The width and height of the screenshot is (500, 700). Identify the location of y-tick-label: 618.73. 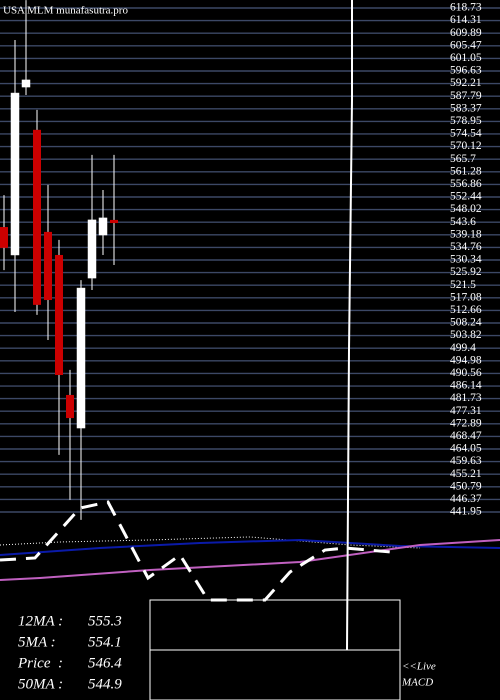
(466, 8).